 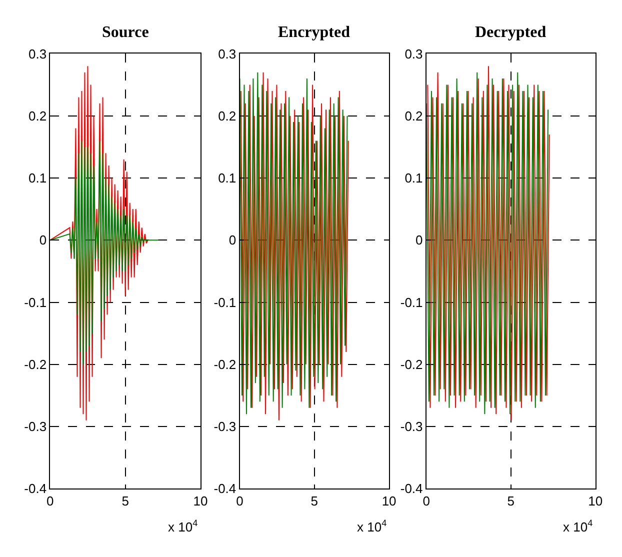 What do you see at coordinates (510, 32) in the screenshot?
I see `chart-title: Decrypted` at bounding box center [510, 32].